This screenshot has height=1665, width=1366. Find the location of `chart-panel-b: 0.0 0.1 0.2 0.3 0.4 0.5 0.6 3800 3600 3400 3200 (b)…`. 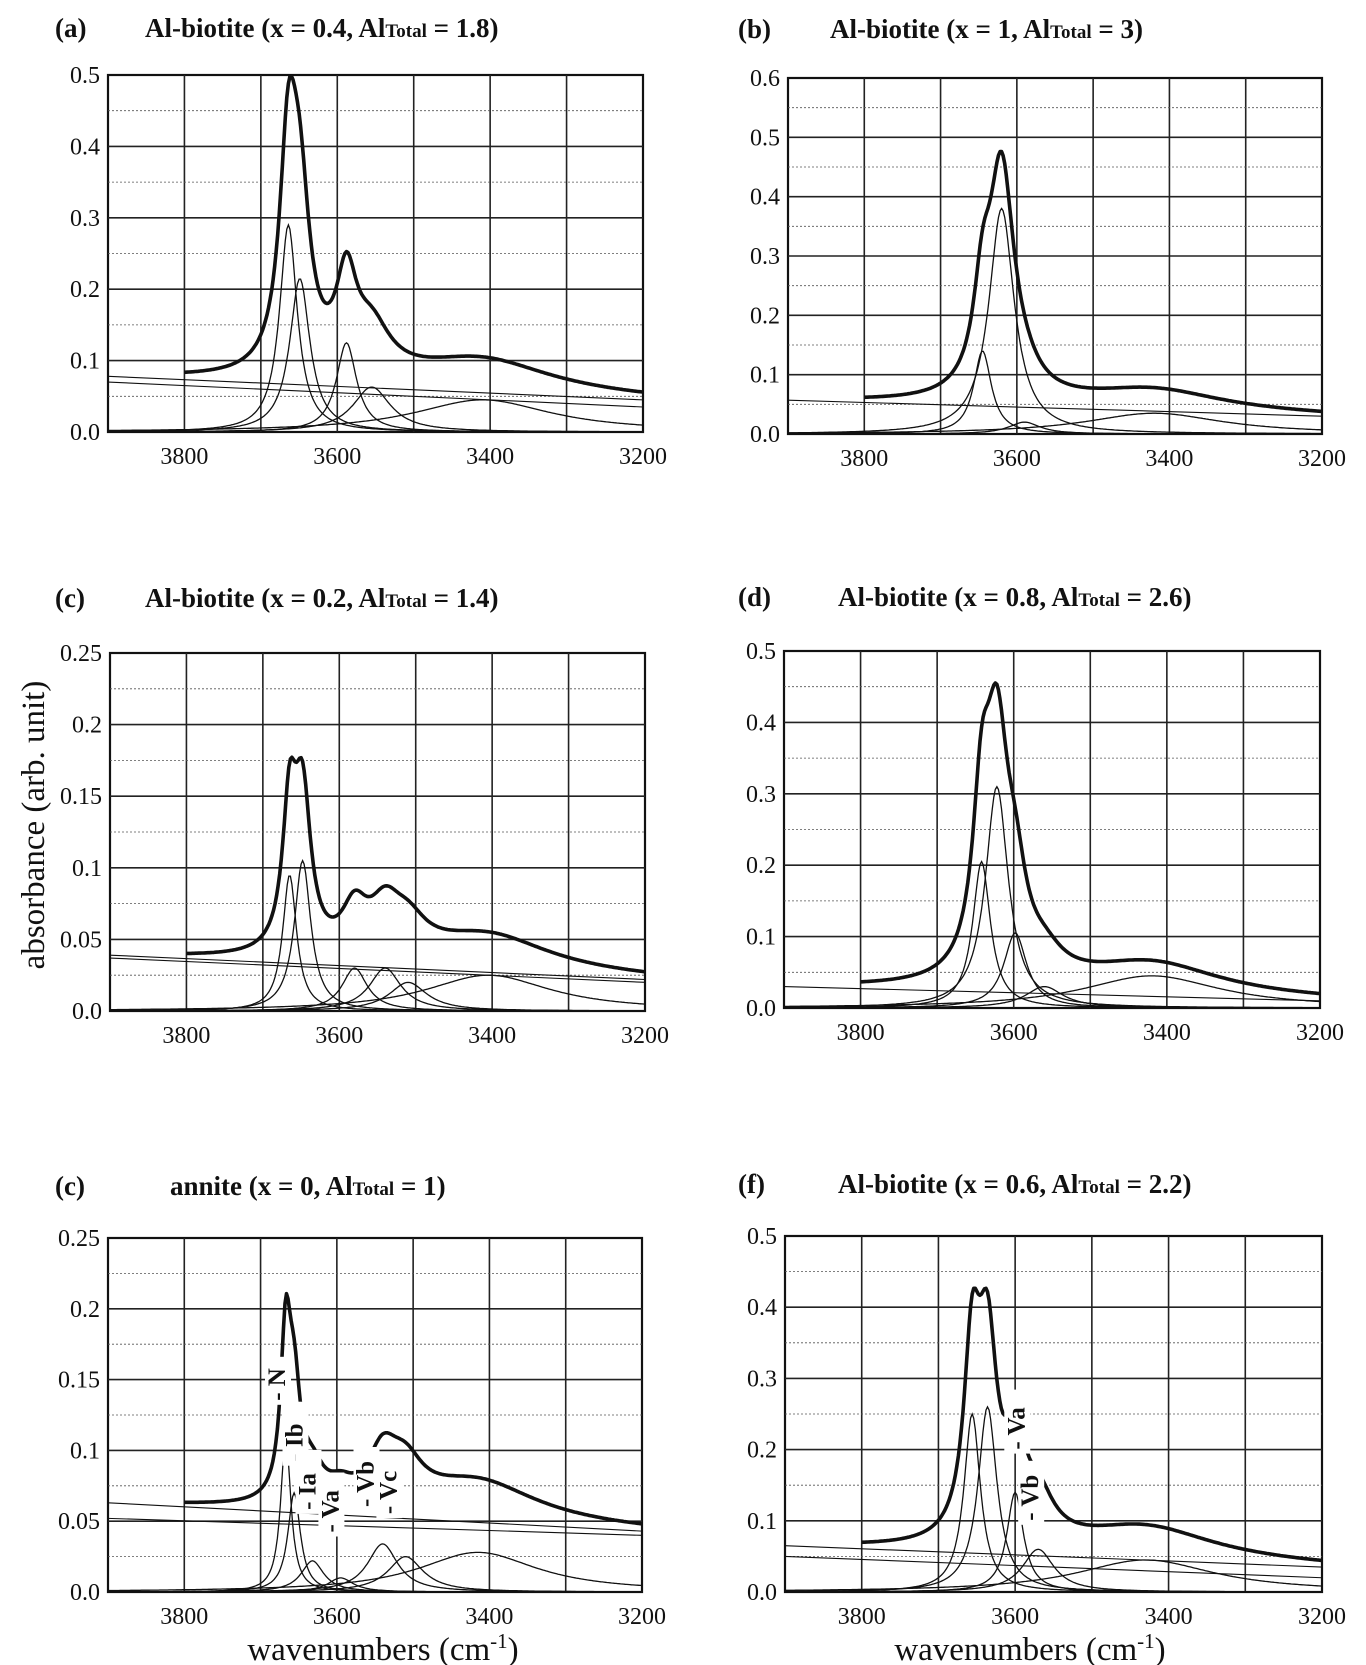

chart-panel-b: 0.0 0.1 0.2 0.3 0.4 0.5 0.6 3800 3600 3400 3200 (b)… is located at coordinates (1042, 243).